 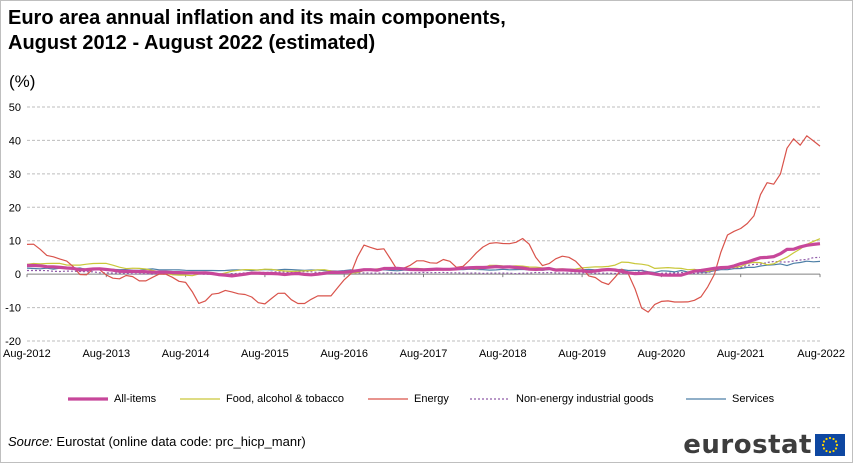 I want to click on series-line-all-items, so click(x=424, y=260).